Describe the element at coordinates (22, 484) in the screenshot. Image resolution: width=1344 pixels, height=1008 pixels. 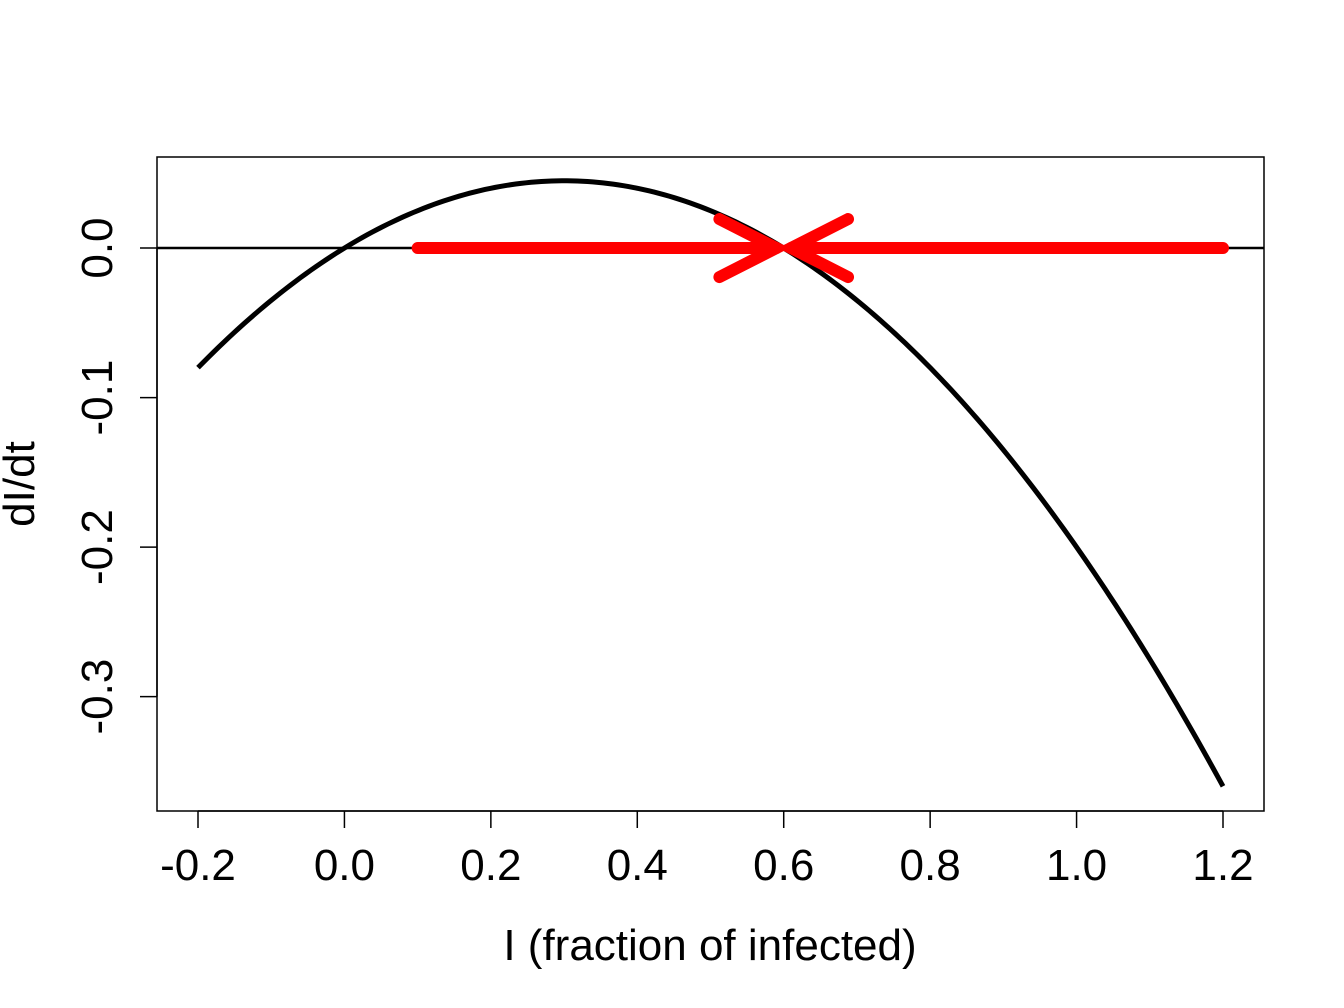
I see `y-axis-label: dI/dt` at that location.